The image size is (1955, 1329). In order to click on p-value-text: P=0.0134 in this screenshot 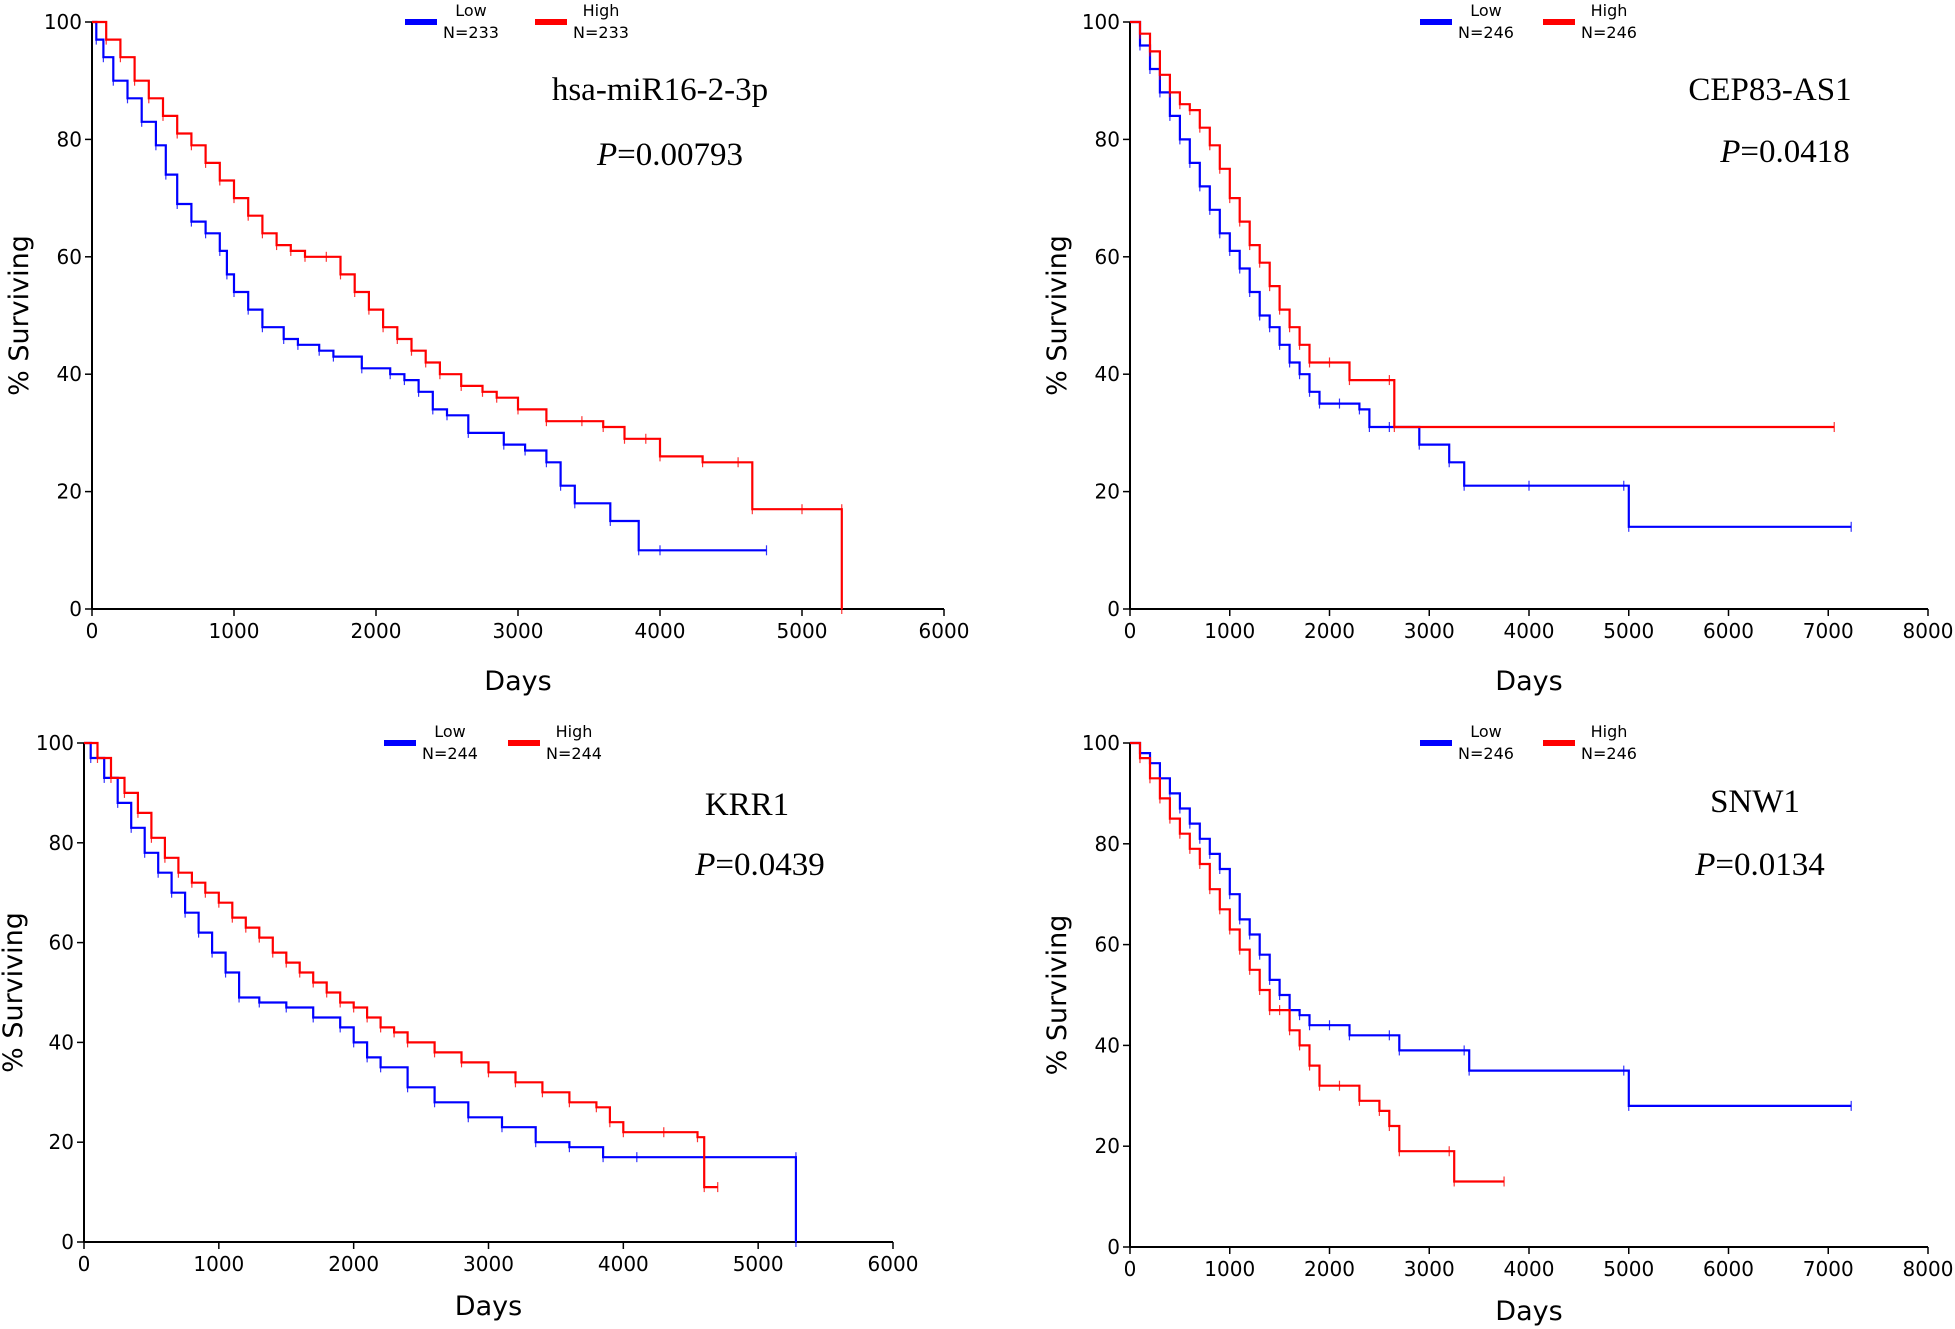, I will do `click(1759, 865)`.